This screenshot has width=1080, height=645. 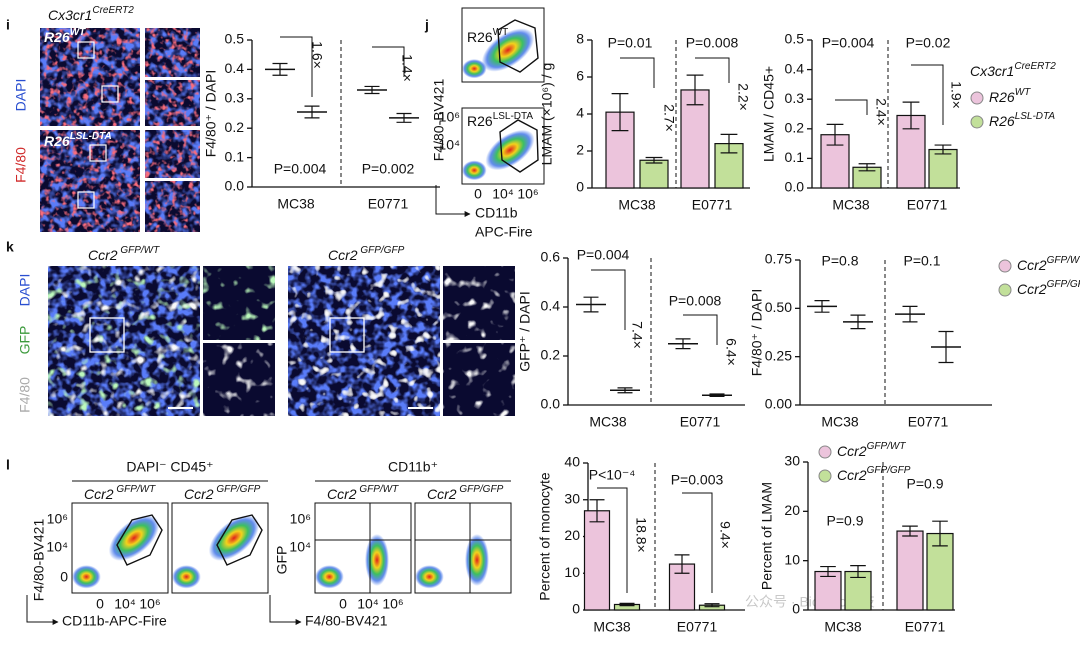 What do you see at coordinates (767, 536) in the screenshot?
I see `y-axis-label: Percent of LMAM` at bounding box center [767, 536].